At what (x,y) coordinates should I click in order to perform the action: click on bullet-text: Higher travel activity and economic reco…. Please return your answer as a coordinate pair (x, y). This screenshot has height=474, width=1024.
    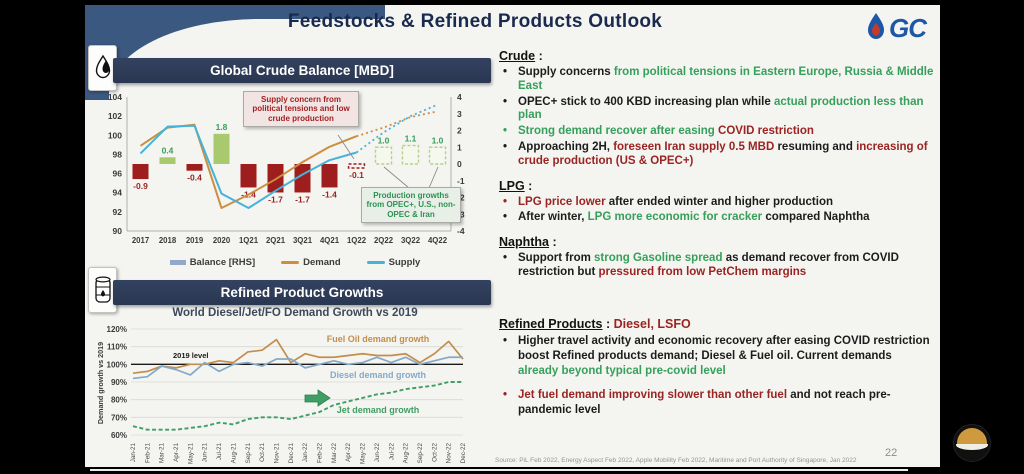
    Looking at the image, I should click on (724, 356).